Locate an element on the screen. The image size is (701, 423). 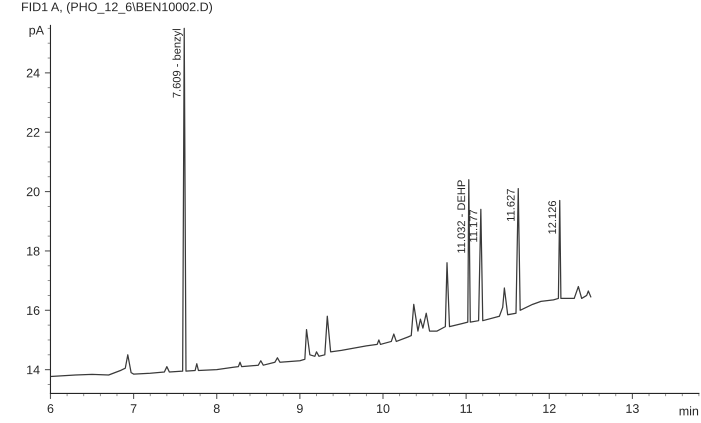
chart-title: FID1 A, (PHO_12_6\BEN10002.D) is located at coordinates (117, 8).